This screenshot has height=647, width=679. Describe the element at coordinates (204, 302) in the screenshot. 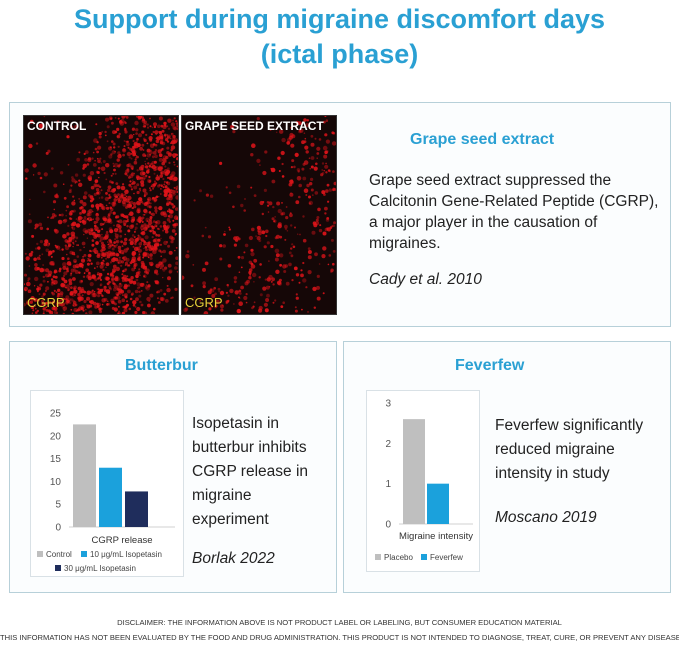

I see `grape-seed-marker-label: CGRP` at that location.